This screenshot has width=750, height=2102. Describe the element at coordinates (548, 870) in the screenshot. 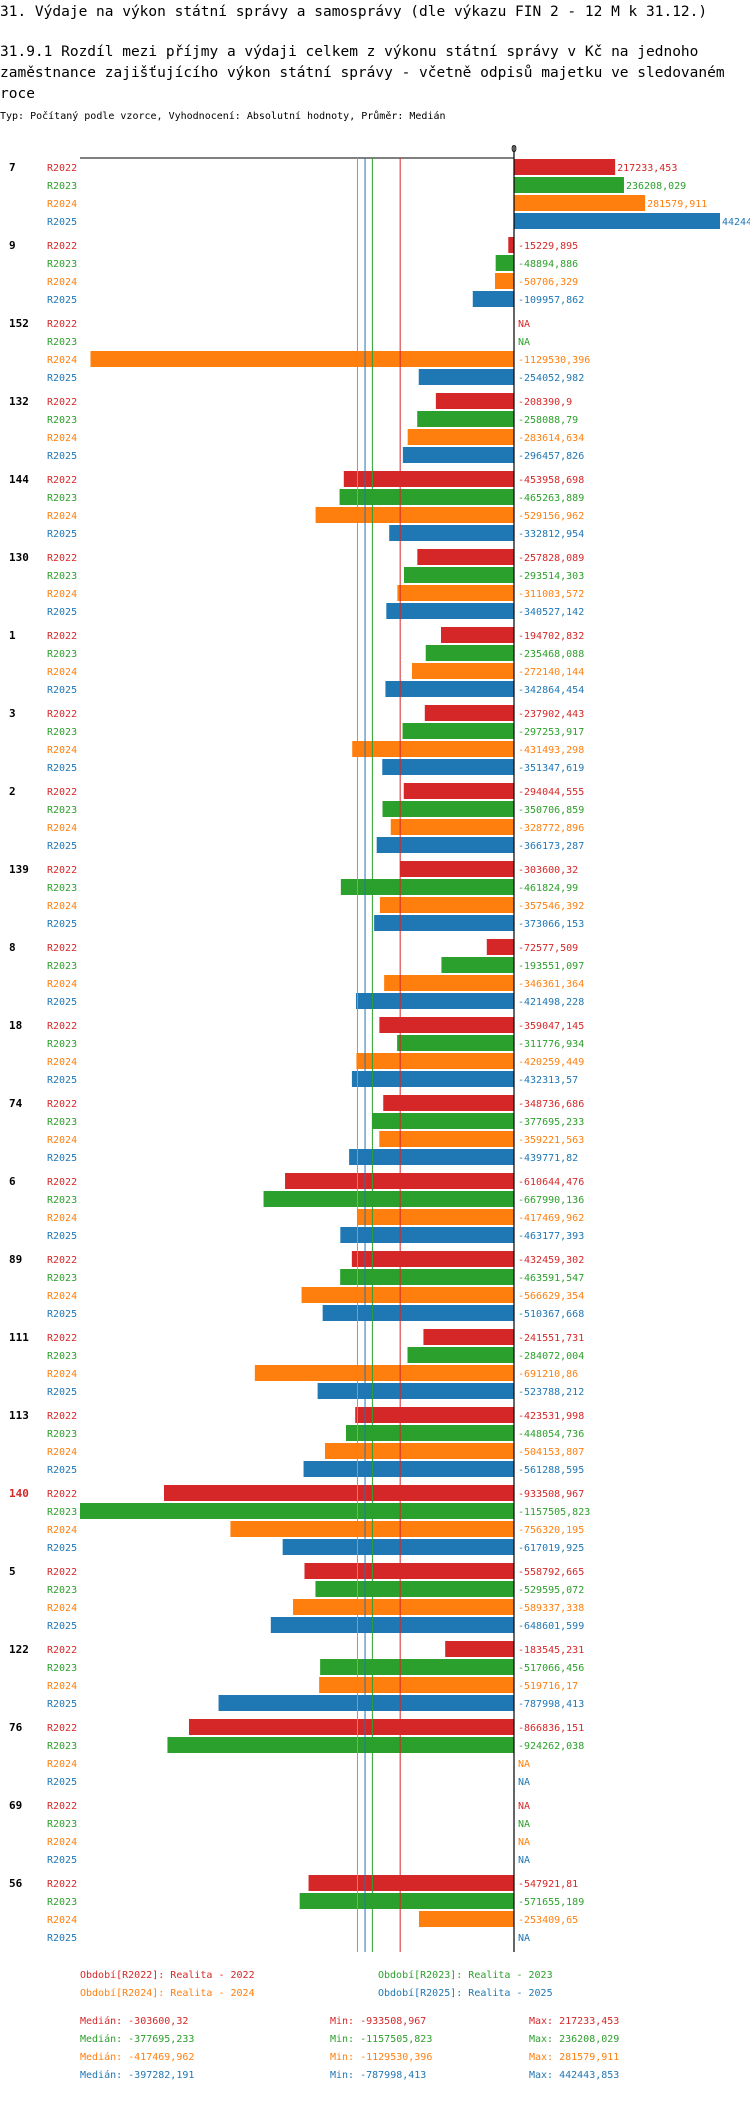

I see `value-label: -303600,32` at that location.